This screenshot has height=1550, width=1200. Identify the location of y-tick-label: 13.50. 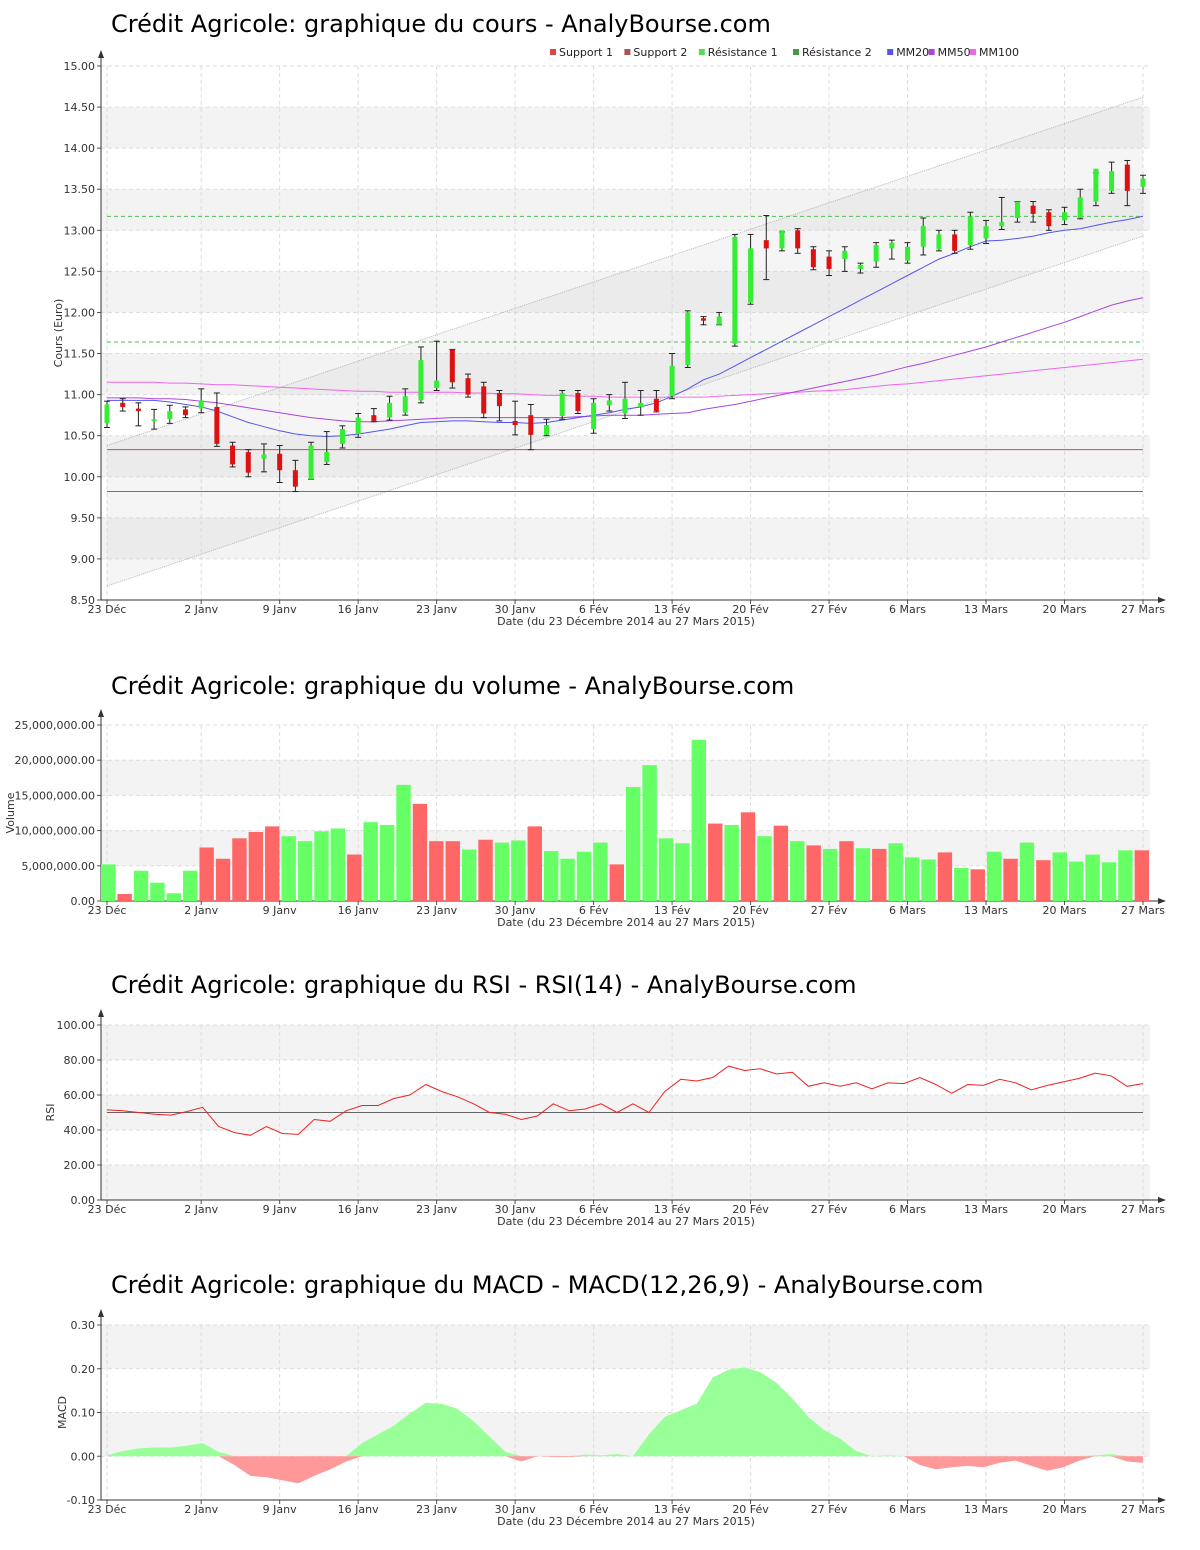
(80, 189).